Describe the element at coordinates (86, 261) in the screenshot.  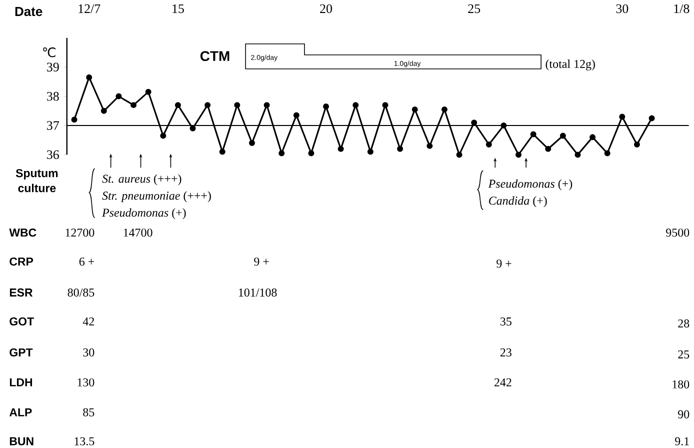
I see `text: 6 +` at that location.